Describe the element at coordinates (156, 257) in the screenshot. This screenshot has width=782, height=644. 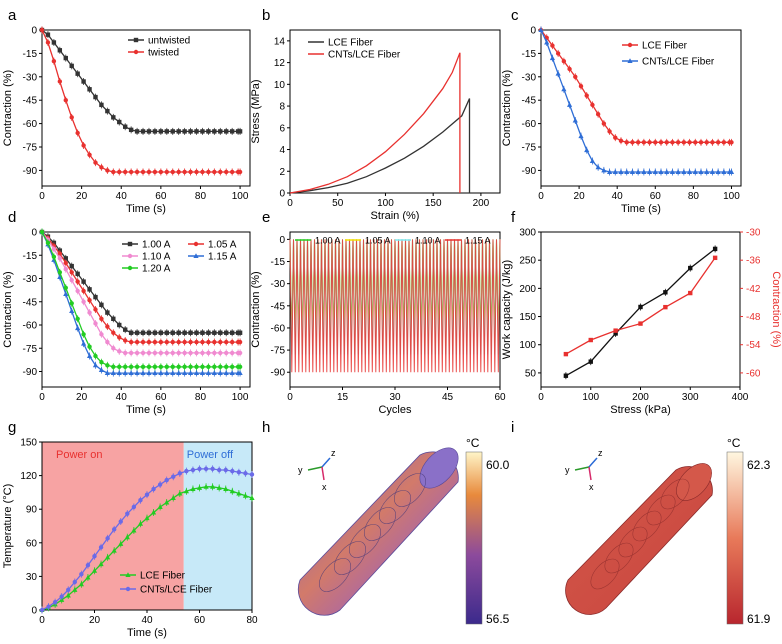
I see `legend-label: 1.10 A` at that location.